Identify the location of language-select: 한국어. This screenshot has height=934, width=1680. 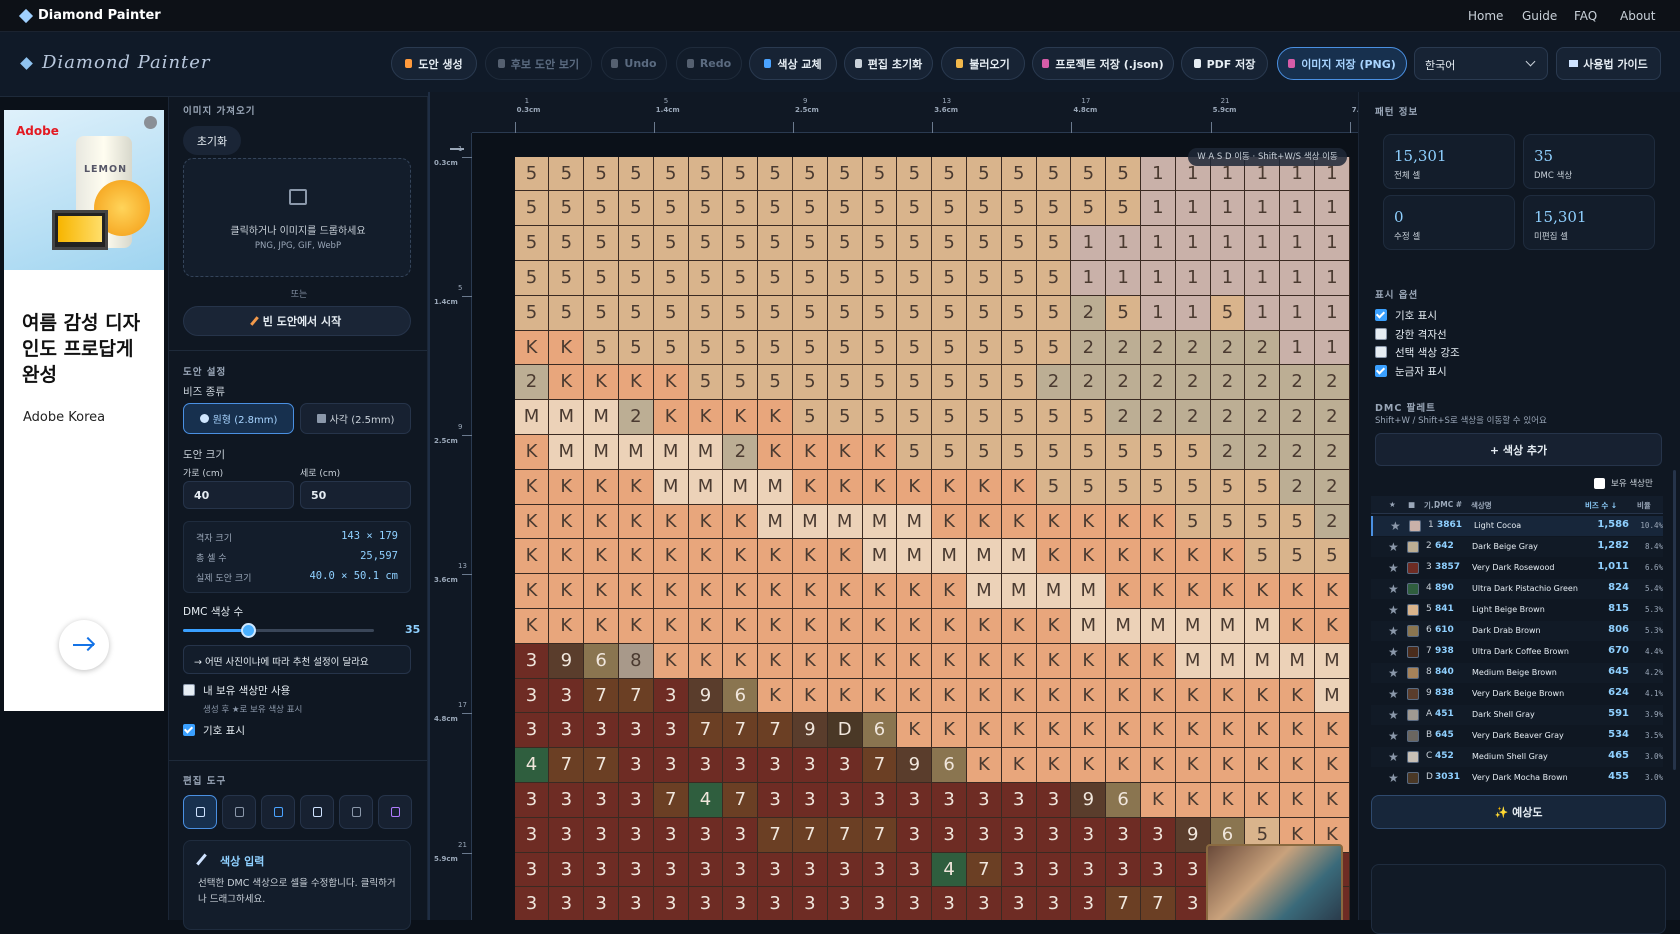
(1481, 63).